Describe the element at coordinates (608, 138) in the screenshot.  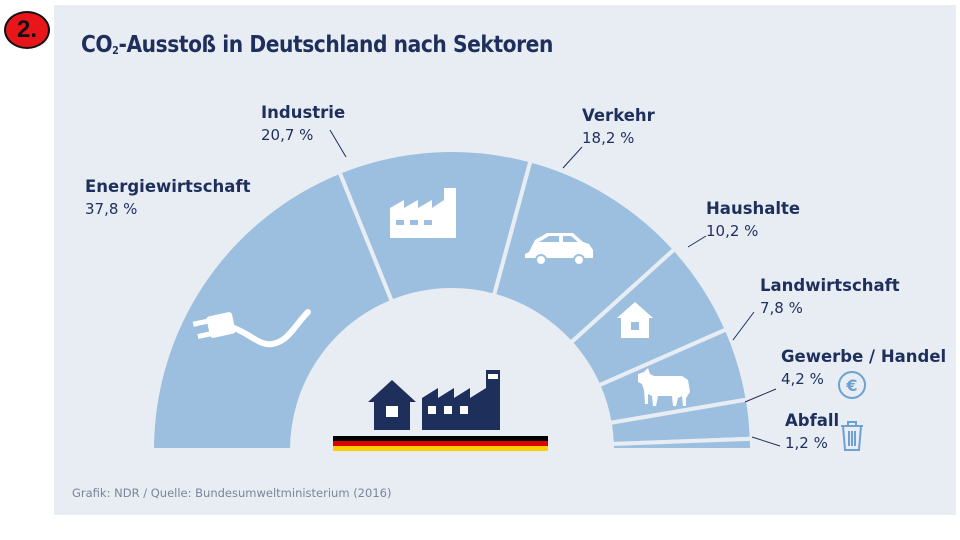
I see `label-value-2: 18,2 %` at that location.